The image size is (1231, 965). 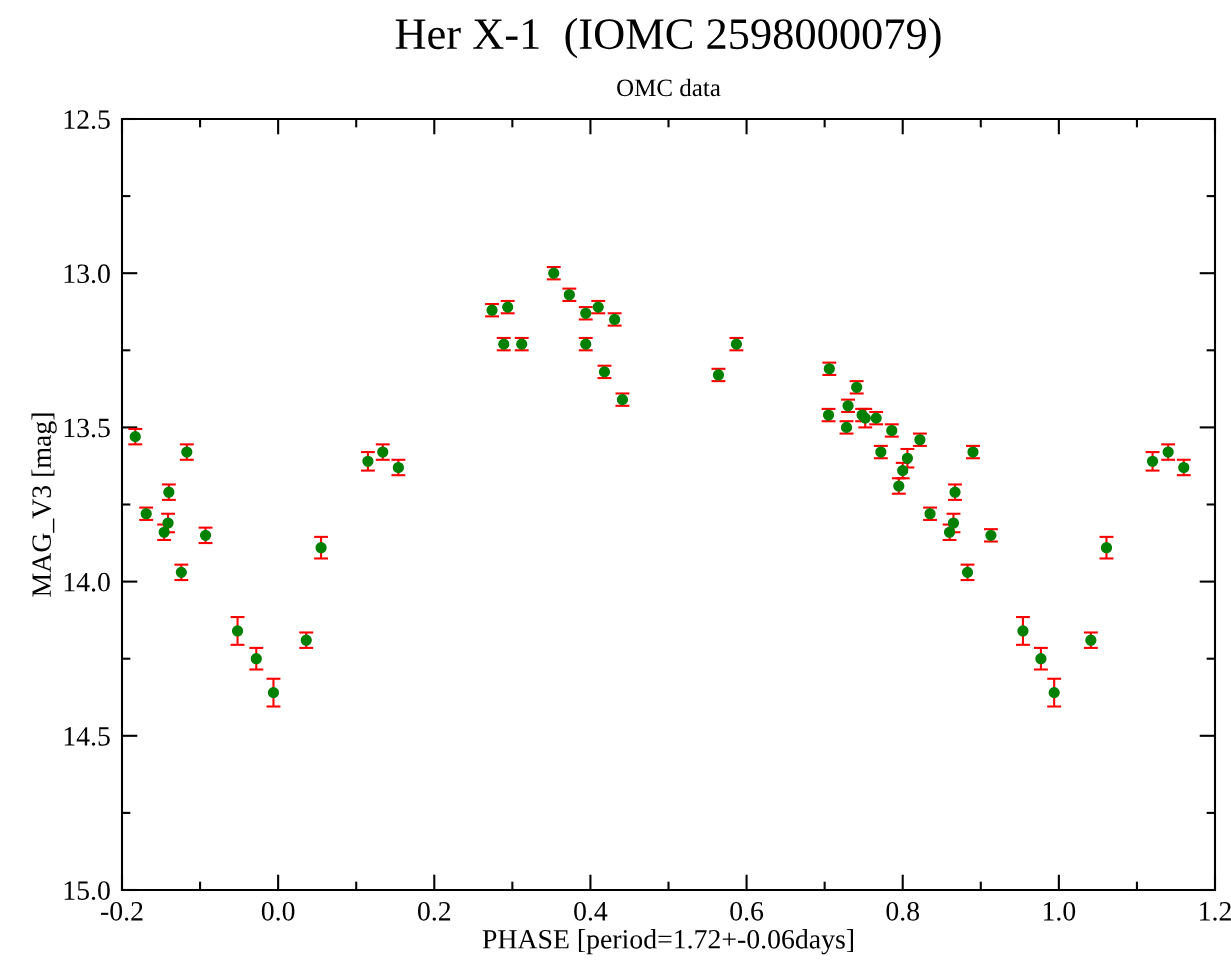 I want to click on y-tick-label: 15.0, so click(x=87, y=891).